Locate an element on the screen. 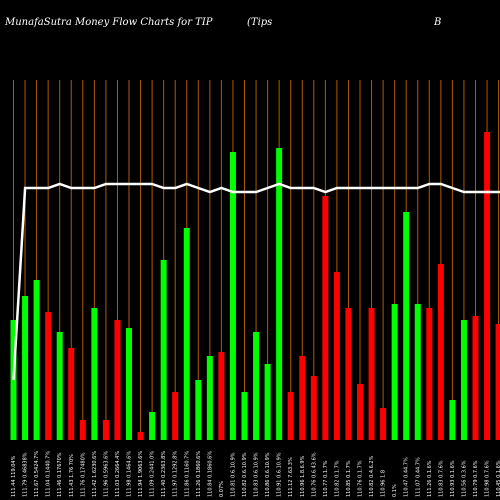  x-tick-label: 110.79 0.7.6% is located at coordinates (476, 478).